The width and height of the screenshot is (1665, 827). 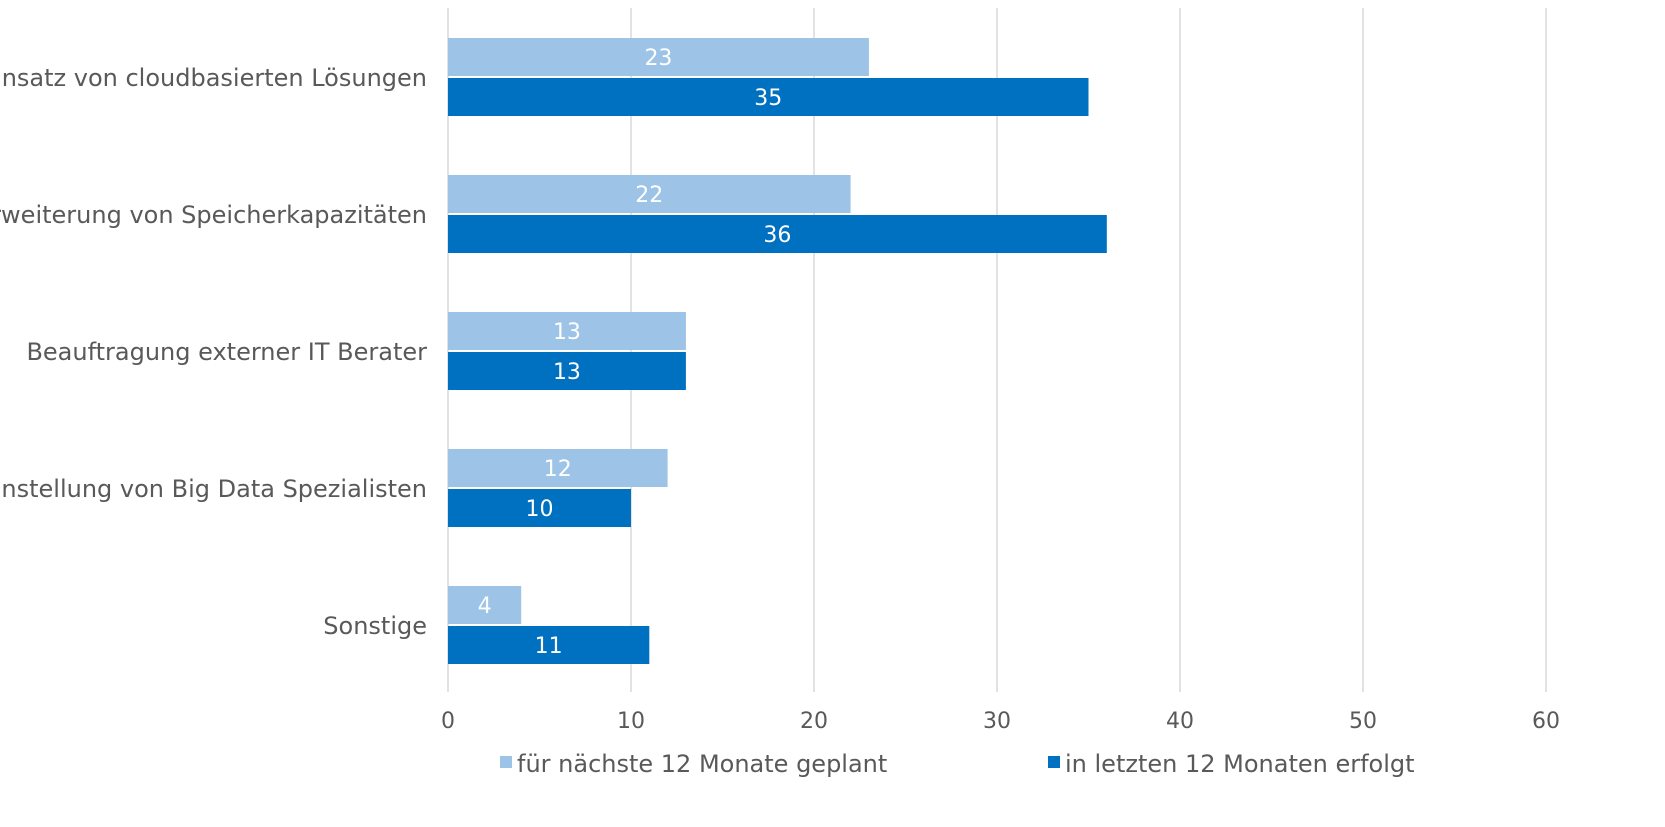 What do you see at coordinates (448, 721) in the screenshot?
I see `x-tick-label: 0` at bounding box center [448, 721].